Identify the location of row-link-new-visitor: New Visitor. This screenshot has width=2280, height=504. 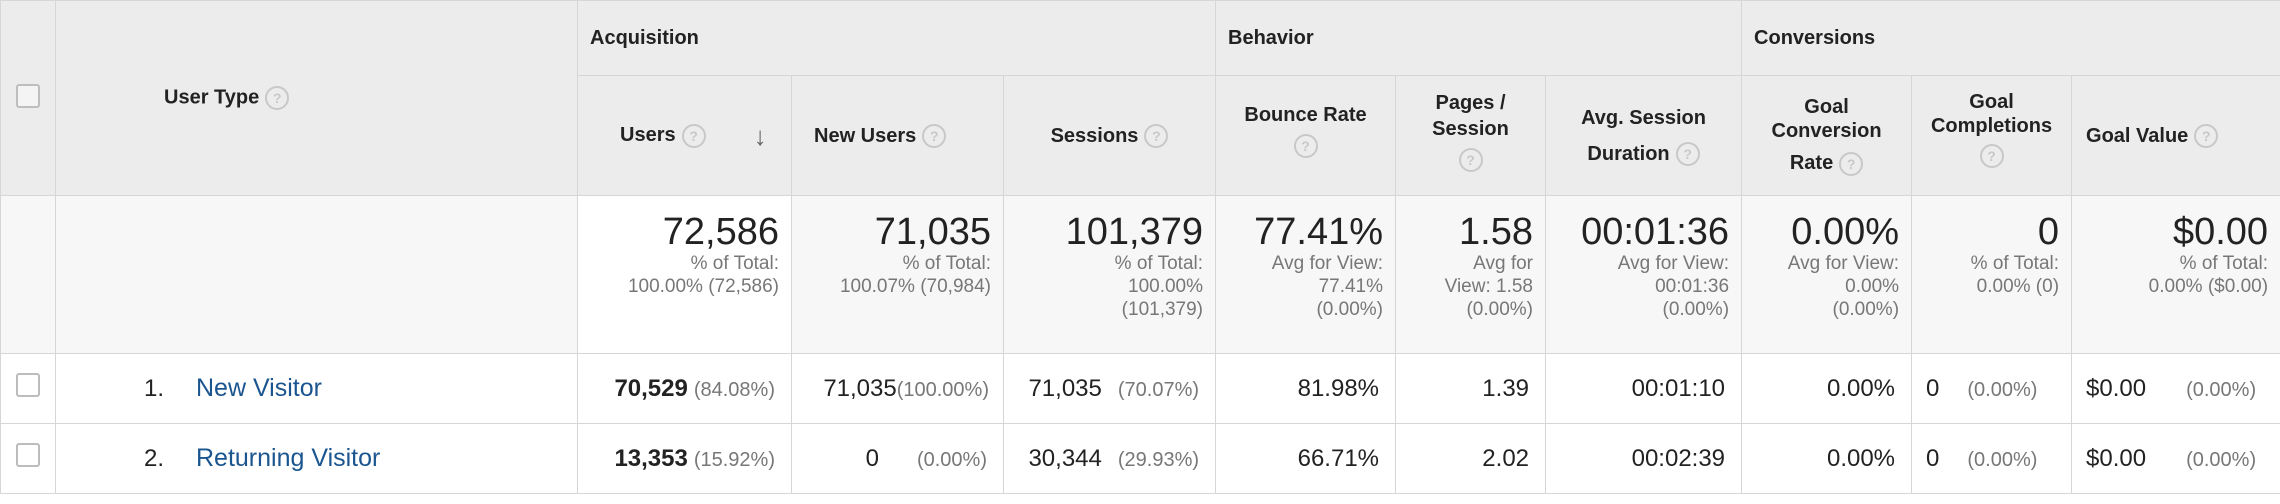
(259, 388).